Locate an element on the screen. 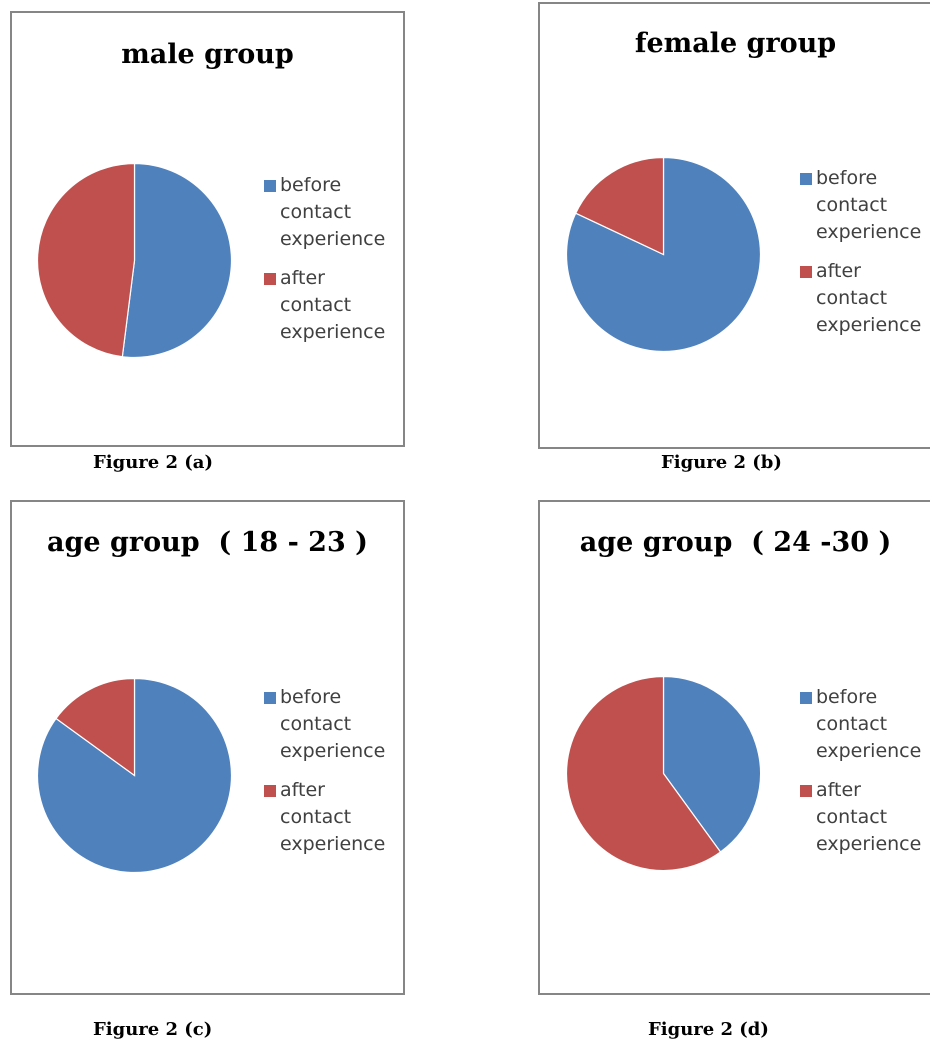  pie-chart-female is located at coordinates (663, 254).